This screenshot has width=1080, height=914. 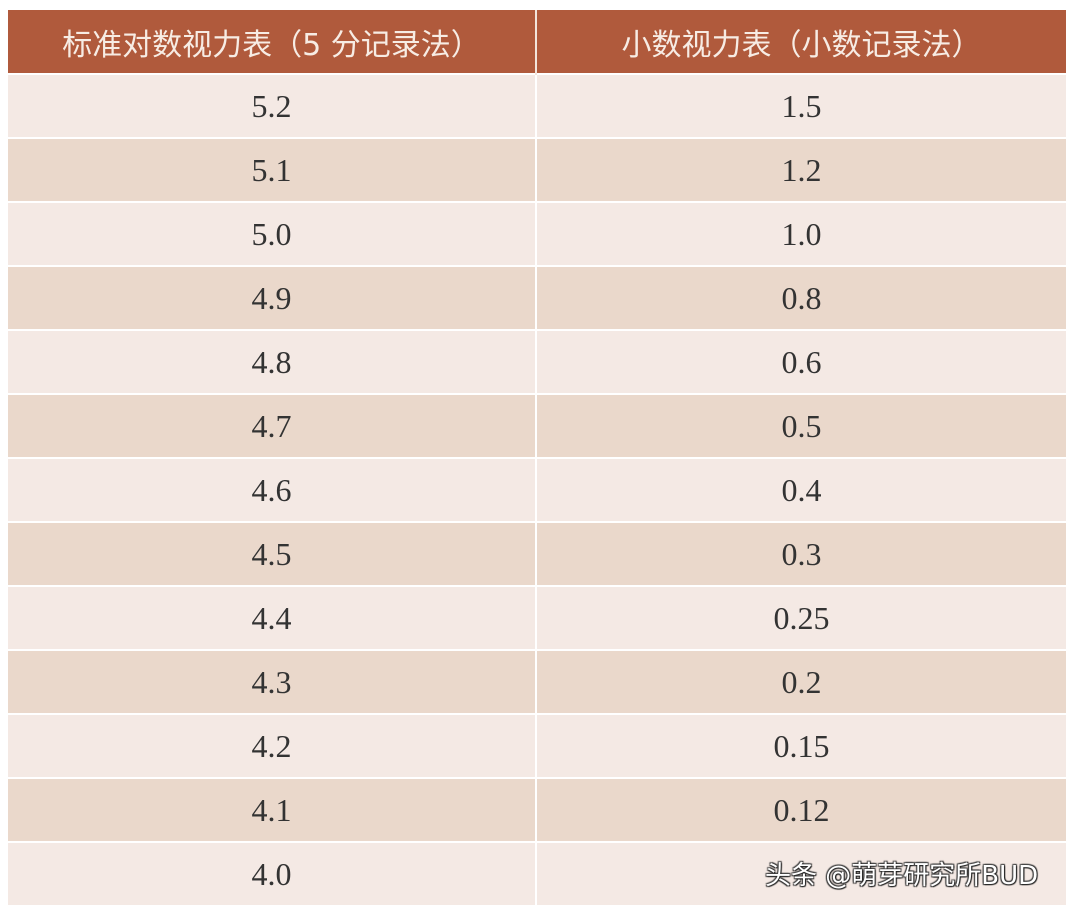 I want to click on cell-decimal: 0.3, so click(x=801, y=553).